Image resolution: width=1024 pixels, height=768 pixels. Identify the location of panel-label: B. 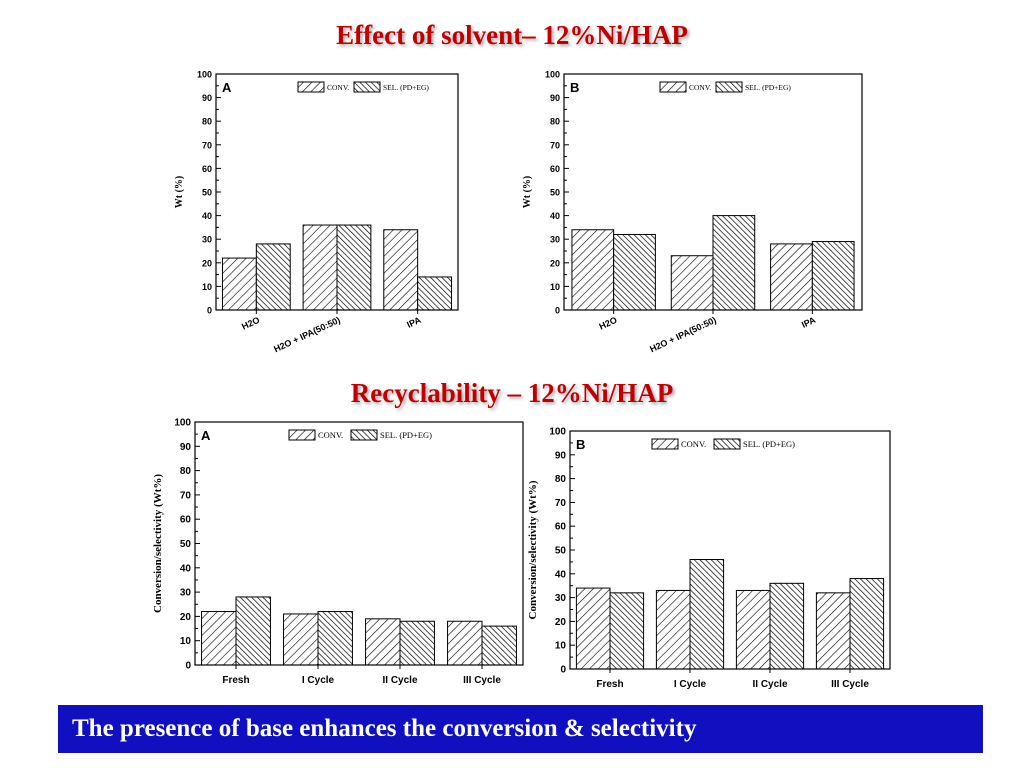
(580, 444).